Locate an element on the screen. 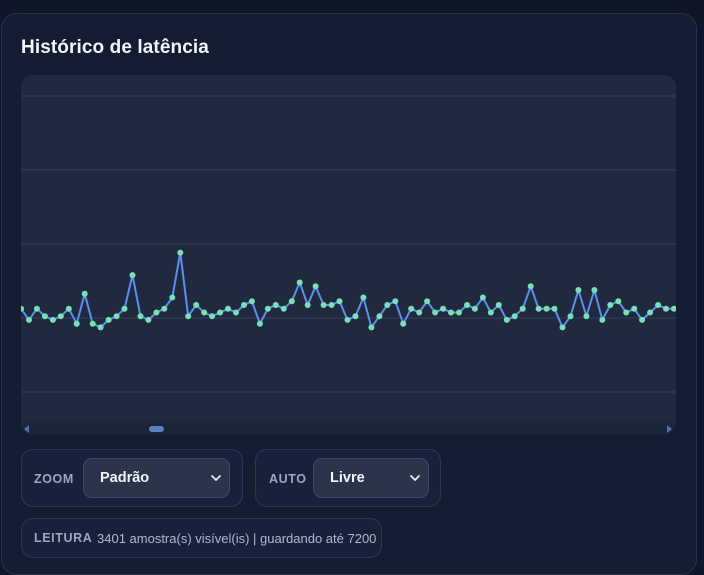  scroll-right-arrow-icon is located at coordinates (669, 429).